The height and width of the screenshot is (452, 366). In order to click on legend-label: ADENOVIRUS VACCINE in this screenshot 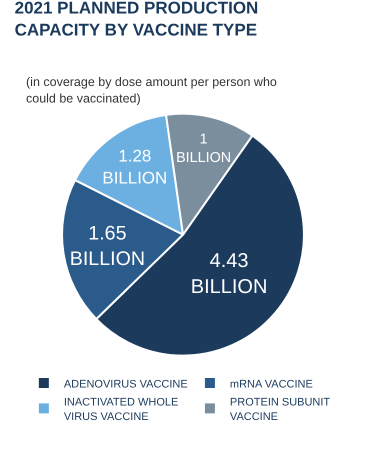, I will do `click(126, 384)`.